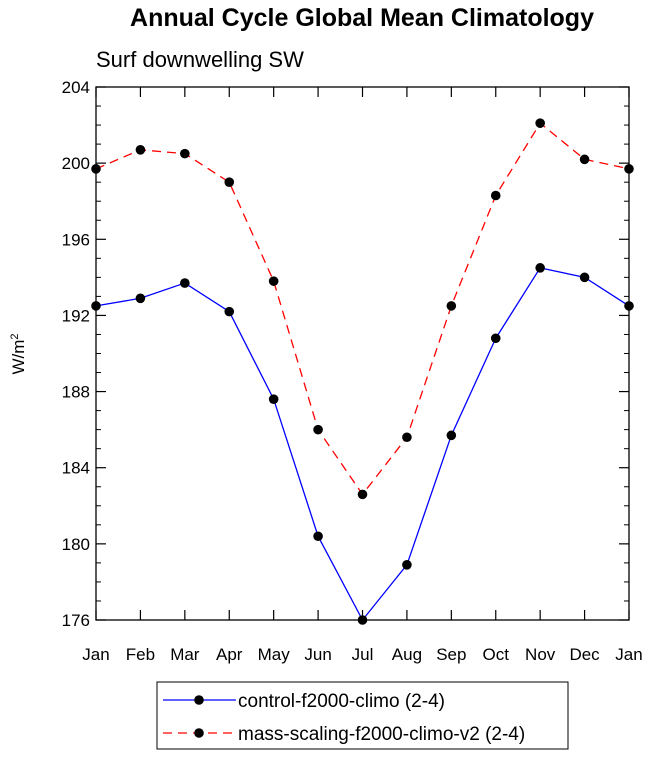 This screenshot has width=648, height=758. I want to click on y-axis-label-text: W/m, so click(18, 357).